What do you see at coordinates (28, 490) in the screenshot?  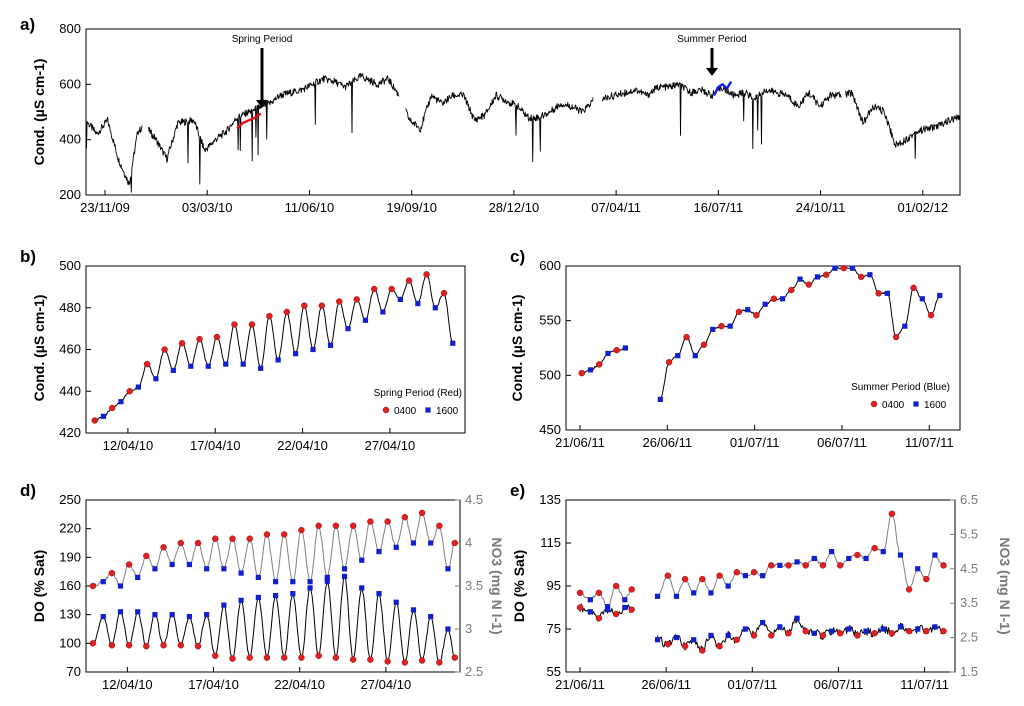 I see `panel-label: d)` at bounding box center [28, 490].